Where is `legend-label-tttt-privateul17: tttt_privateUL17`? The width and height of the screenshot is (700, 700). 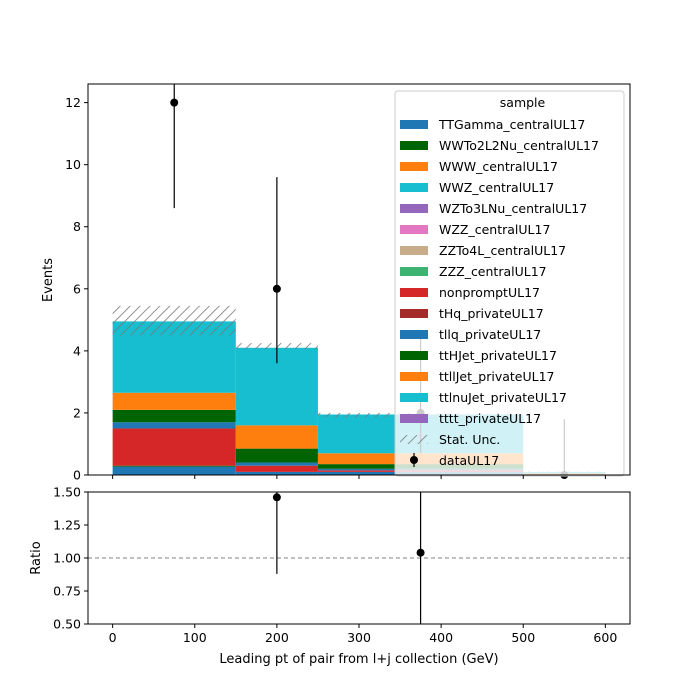
legend-label-tttt-privateul17: tttt_privateUL17 is located at coordinates (490, 418).